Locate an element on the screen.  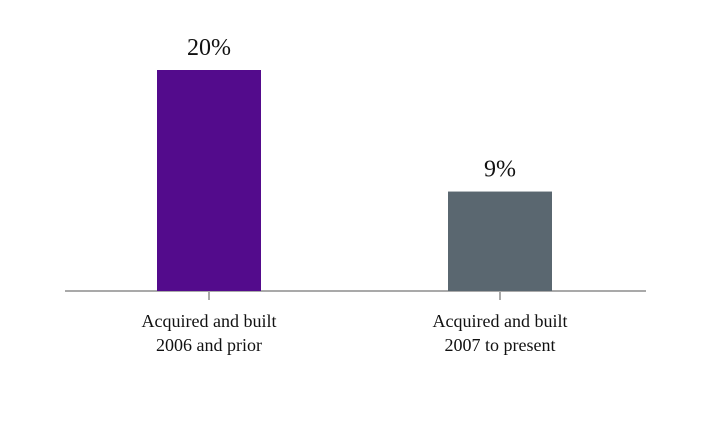
x-tick-label-2-line-1: Acquired and built is located at coordinates (500, 321).